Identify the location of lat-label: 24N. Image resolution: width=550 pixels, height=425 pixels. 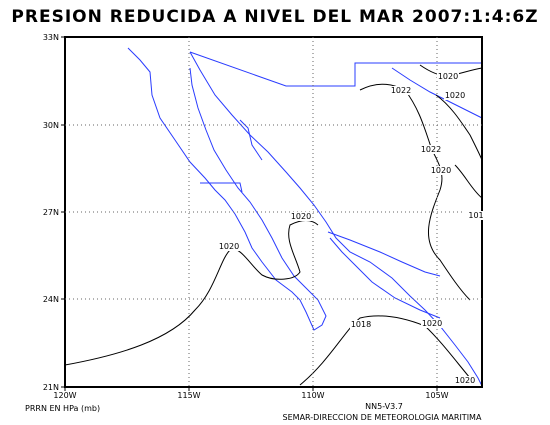
(51, 299).